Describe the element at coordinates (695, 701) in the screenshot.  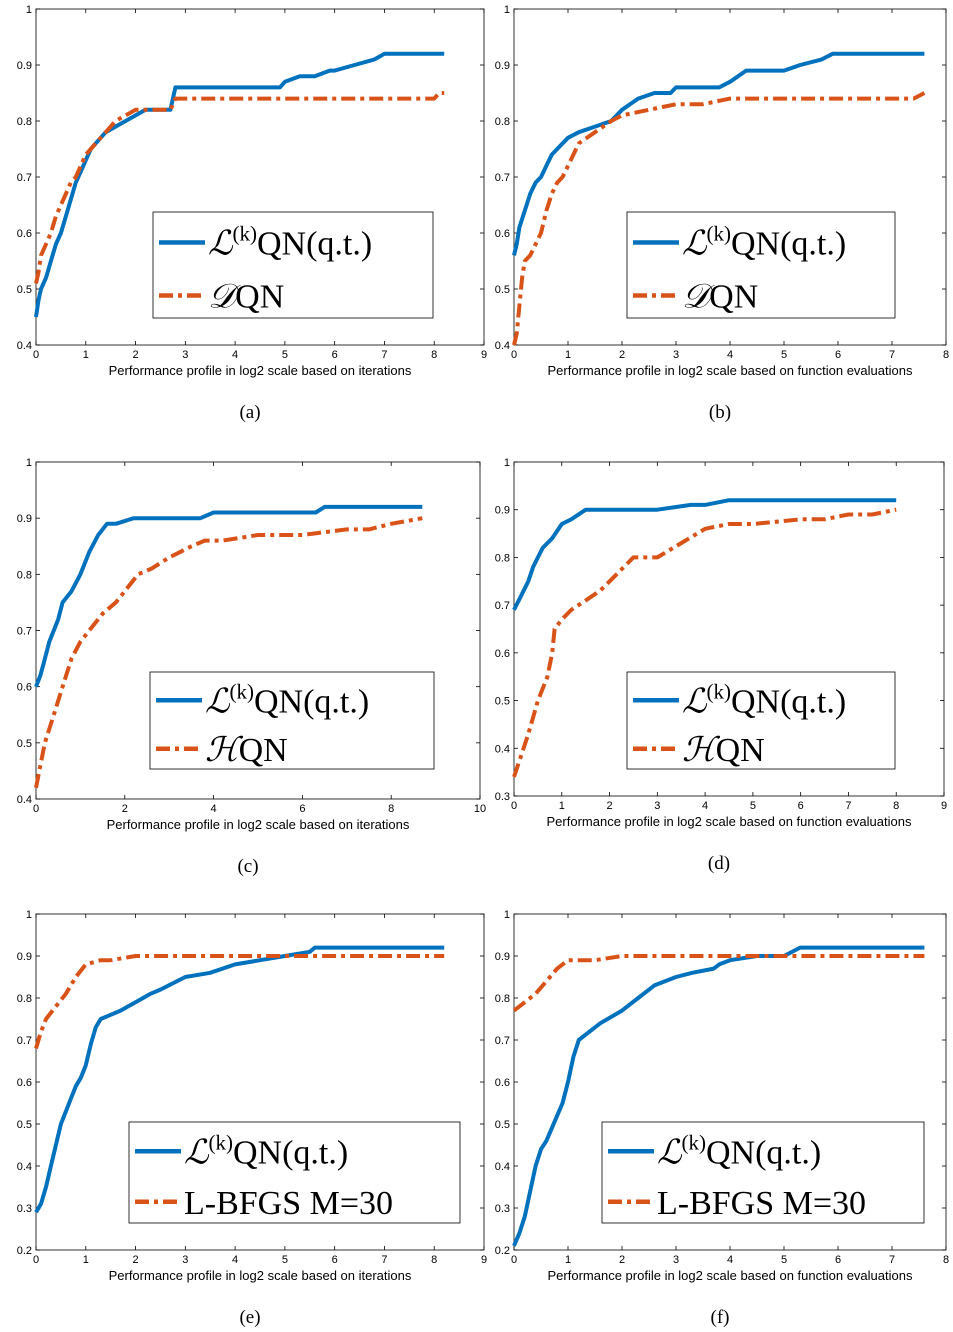
I see `legend-script-letter: ℒ` at that location.